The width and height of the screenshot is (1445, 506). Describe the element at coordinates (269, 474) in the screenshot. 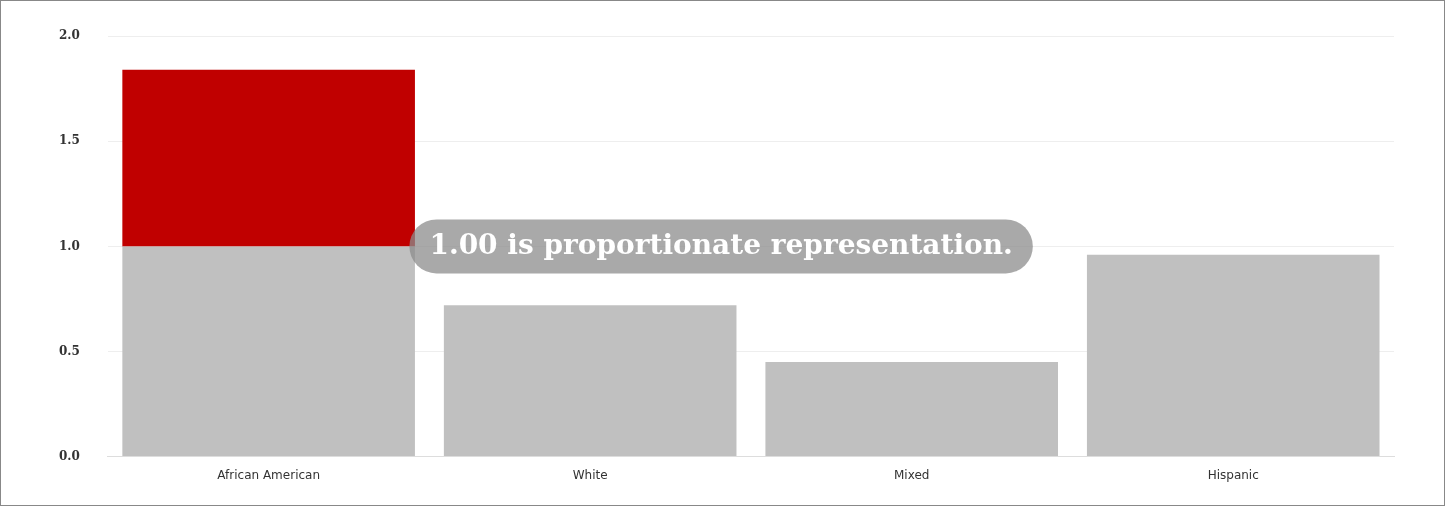

I see `x-tick-label: African American` at that location.